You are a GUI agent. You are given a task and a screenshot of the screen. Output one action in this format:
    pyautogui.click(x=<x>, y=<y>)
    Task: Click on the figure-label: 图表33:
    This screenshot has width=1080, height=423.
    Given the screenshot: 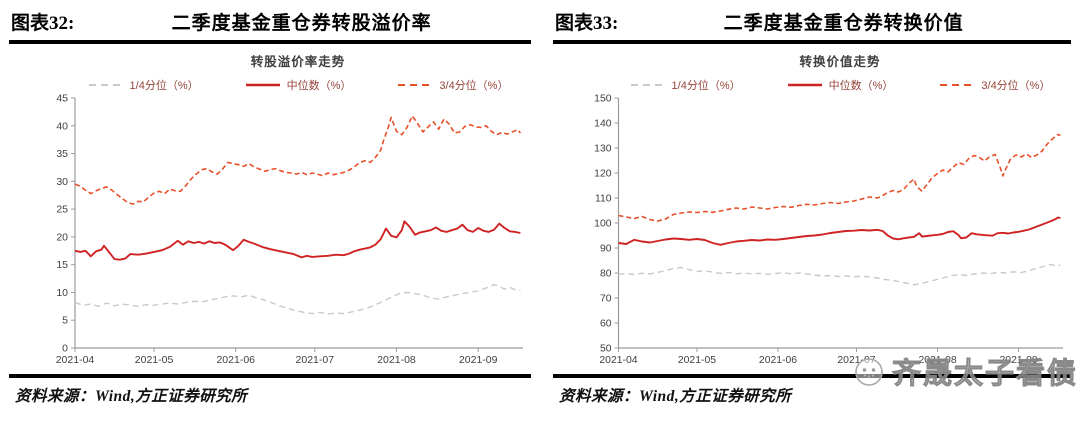 What is the action you would take?
    pyautogui.click(x=587, y=23)
    